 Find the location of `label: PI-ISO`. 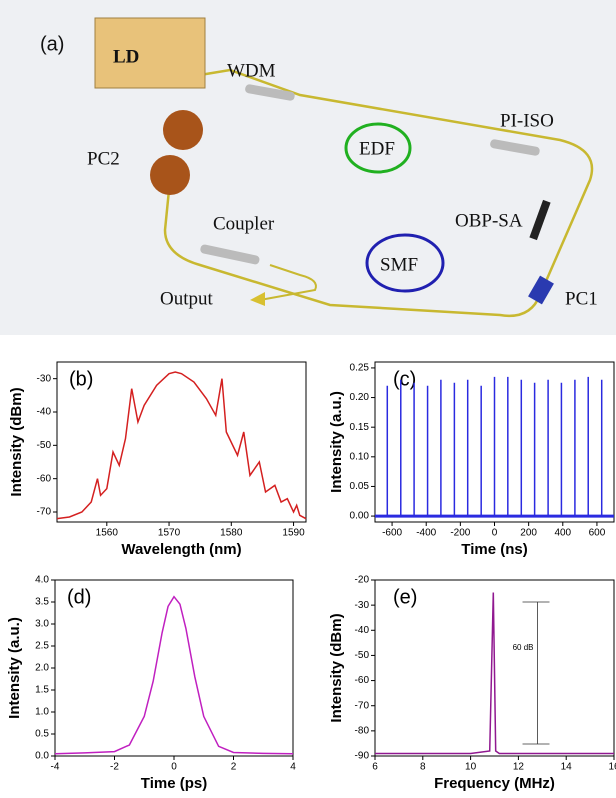

label: PI-ISO is located at coordinates (527, 120).